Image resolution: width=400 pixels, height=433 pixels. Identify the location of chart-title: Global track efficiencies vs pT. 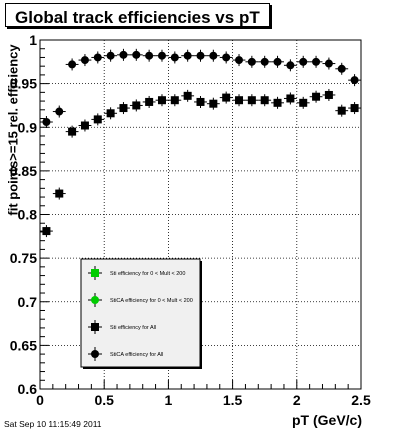
(137, 17).